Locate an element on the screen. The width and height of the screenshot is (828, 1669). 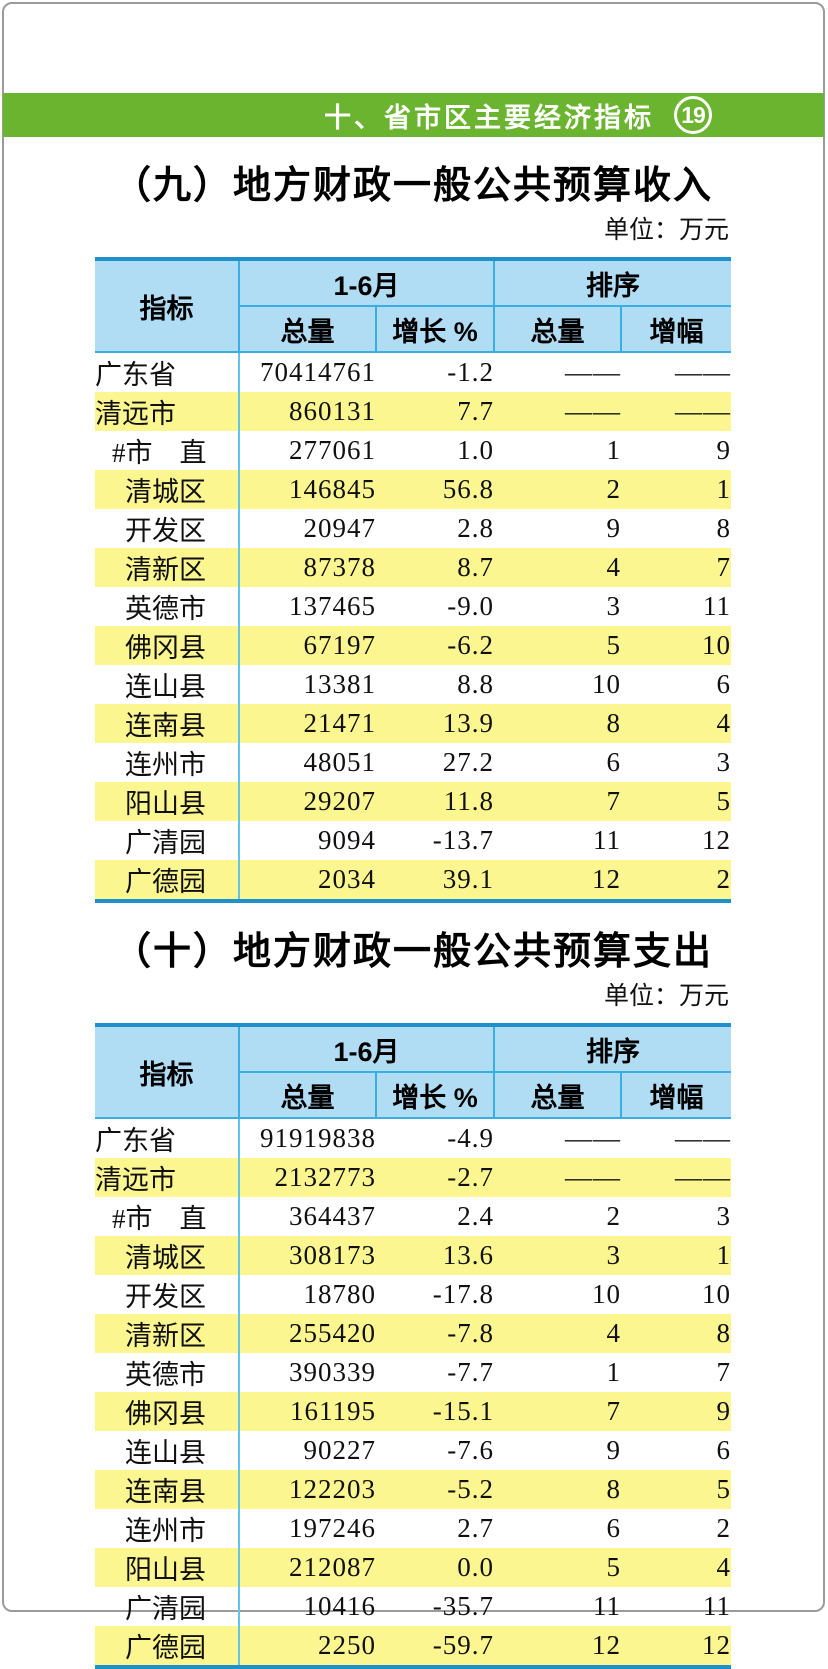
row-total-value: 2034 is located at coordinates (347, 879).